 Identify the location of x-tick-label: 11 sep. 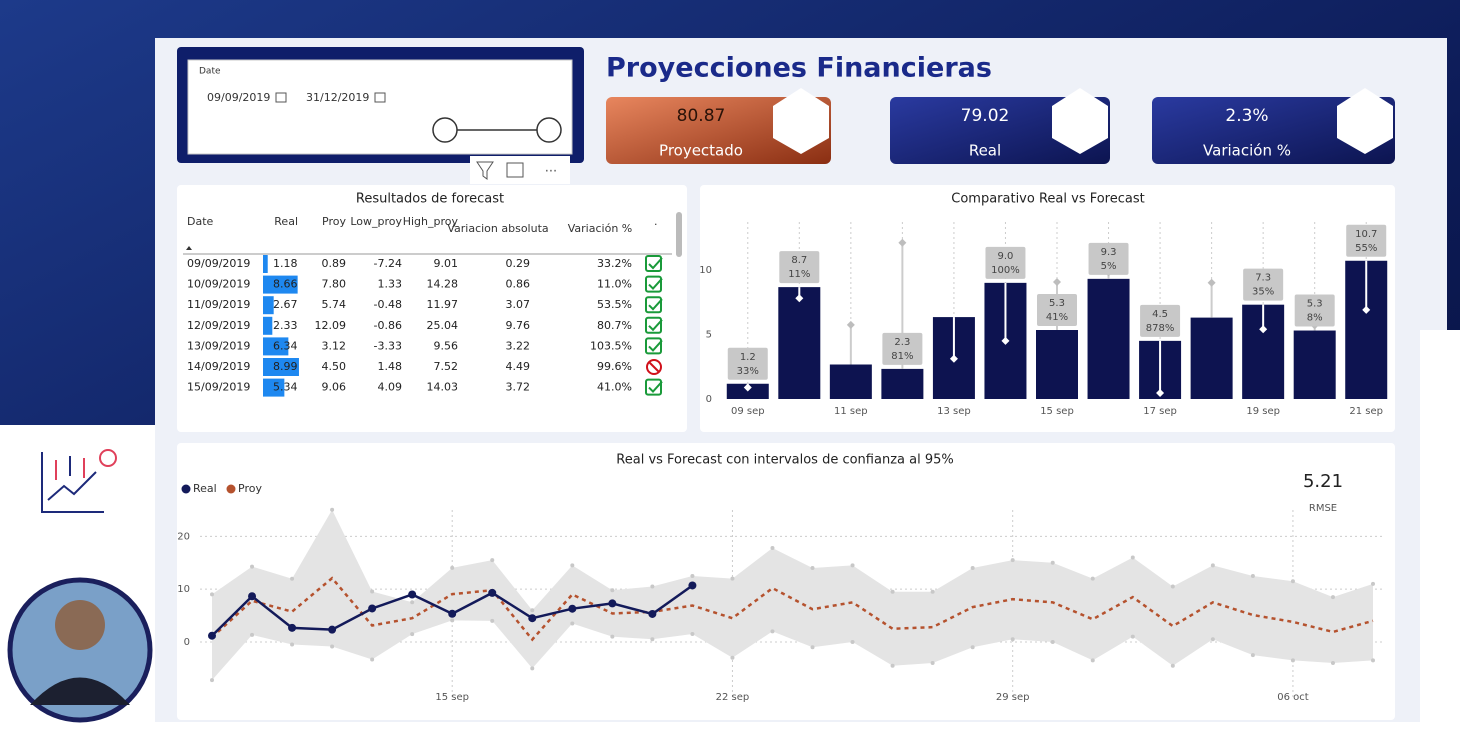
(851, 411).